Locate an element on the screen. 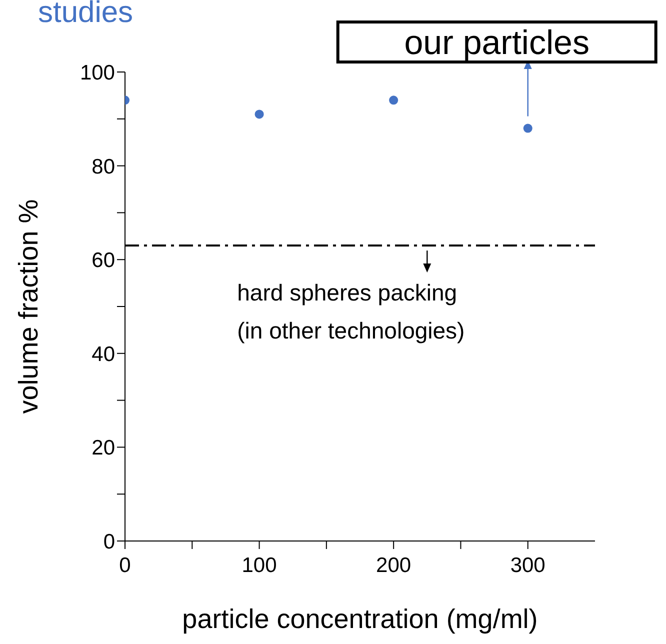 The height and width of the screenshot is (644, 666). y-tick-label: 20 is located at coordinates (103, 448).